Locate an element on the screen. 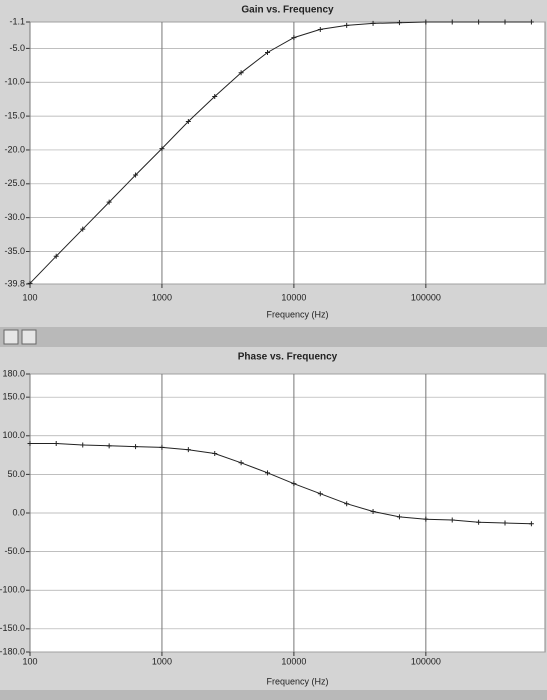 The image size is (547, 700). y-tick-label: -35.0 is located at coordinates (14, 251).